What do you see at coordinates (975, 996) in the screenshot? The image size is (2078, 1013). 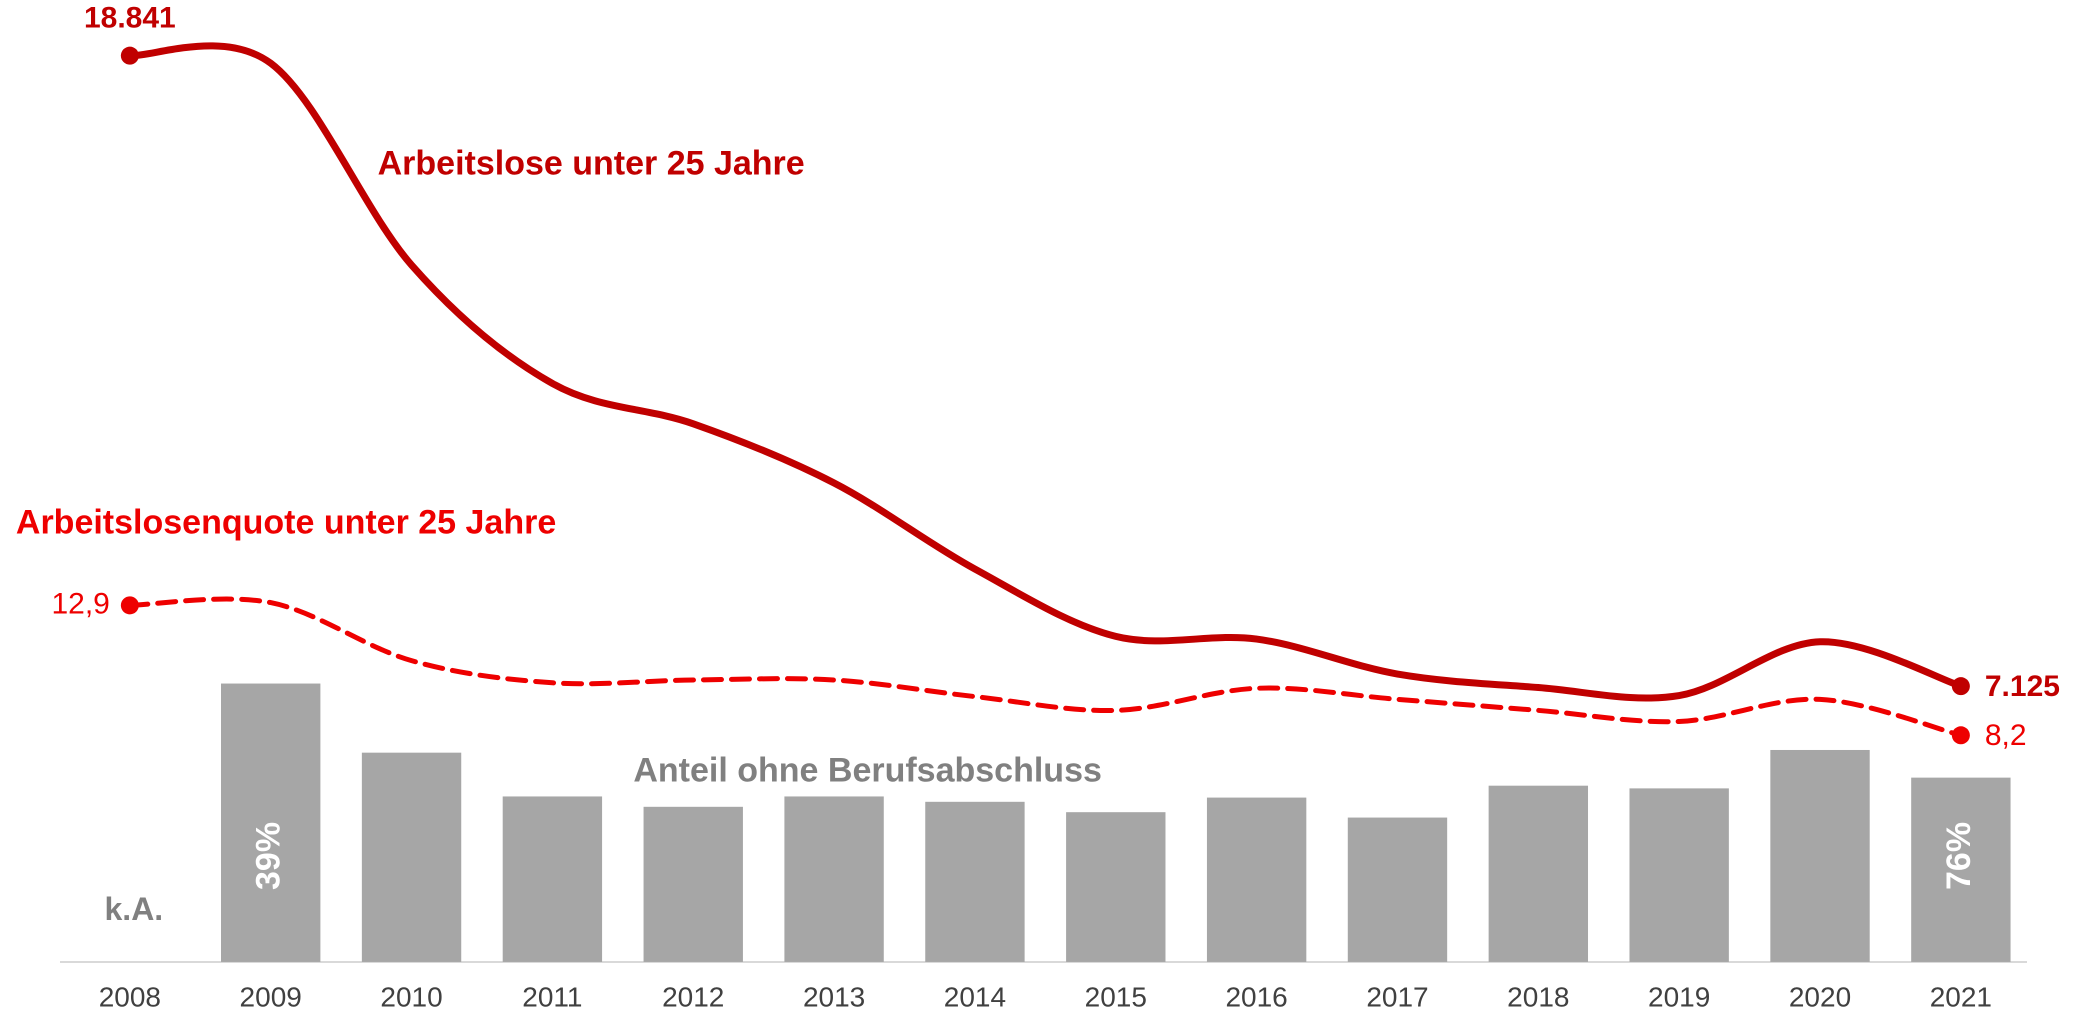 I see `x-tick-label: 2014` at bounding box center [975, 996].